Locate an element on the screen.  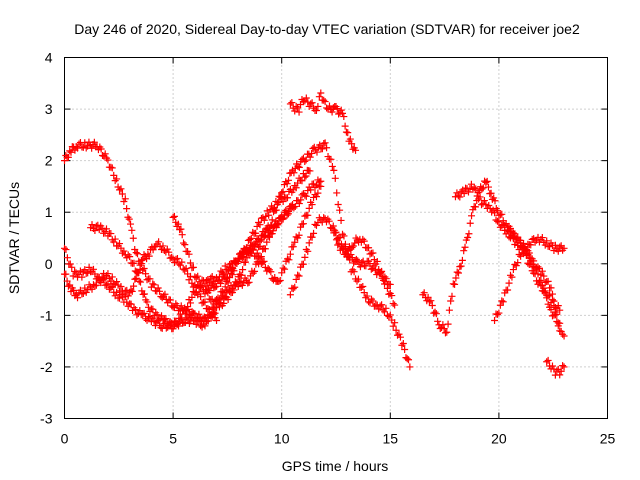
y-tick-label: 3 is located at coordinates (49, 109).